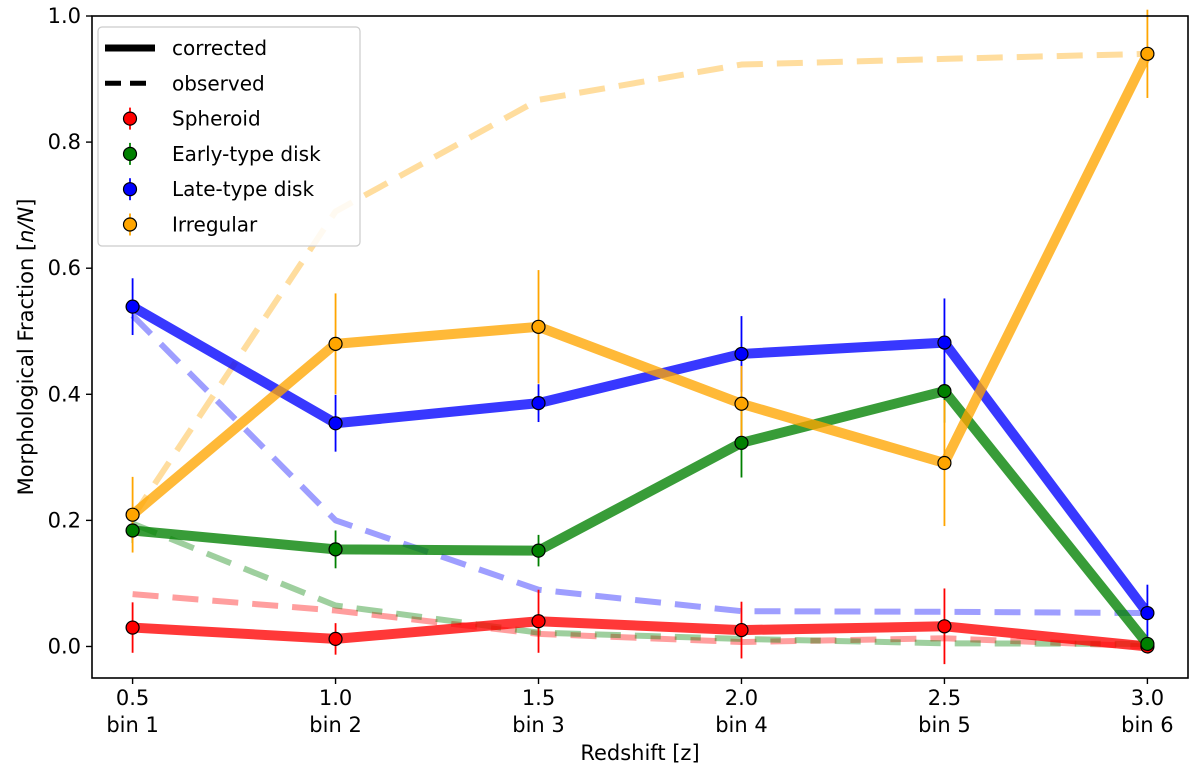 The image size is (1200, 770). What do you see at coordinates (64, 142) in the screenshot?
I see `y-tick-label: 0.8` at bounding box center [64, 142].